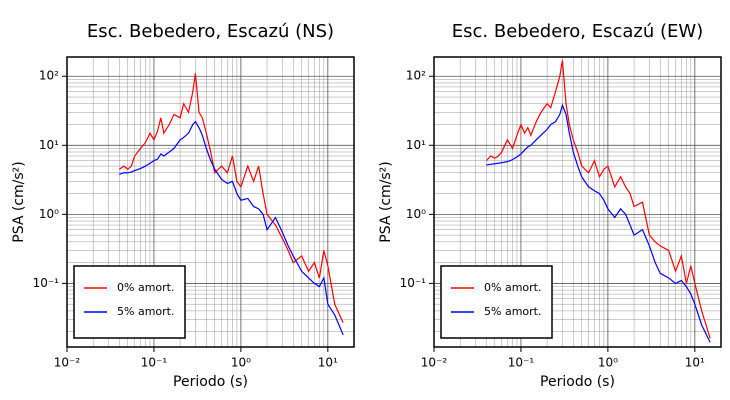 The height and width of the screenshot is (400, 730). I want to click on chart-title: Esc. Bebedero, Escazú (NS), so click(210, 31).